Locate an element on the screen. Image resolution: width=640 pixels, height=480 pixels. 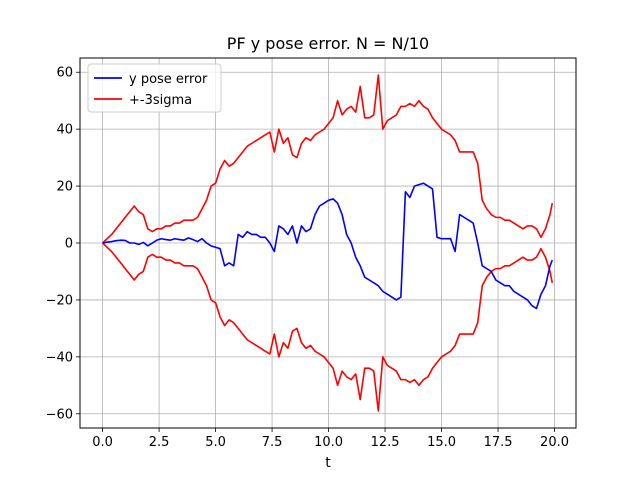
x-tick-label: 2.5 is located at coordinates (159, 442).